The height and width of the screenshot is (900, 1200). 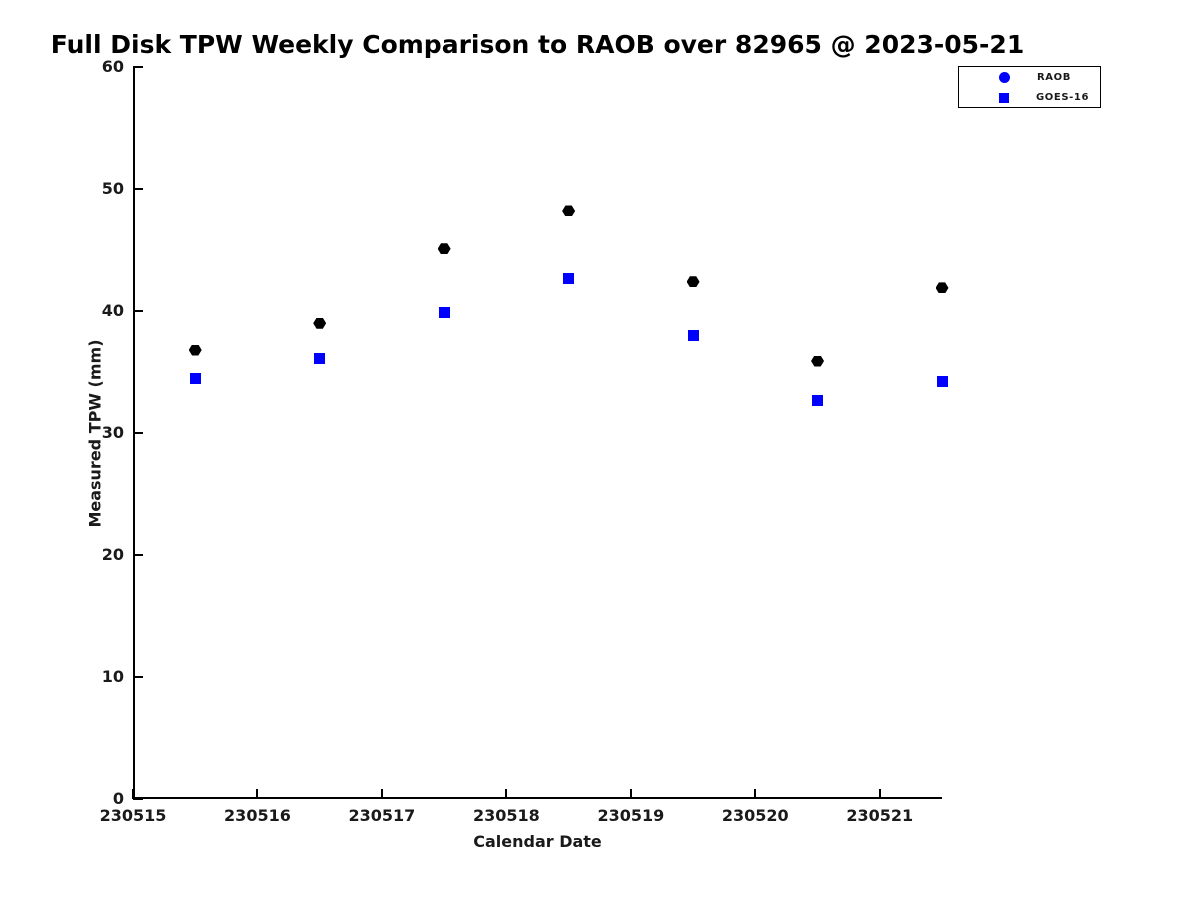 I want to click on legend-label-goes16: GOES-16, so click(x=1063, y=97).